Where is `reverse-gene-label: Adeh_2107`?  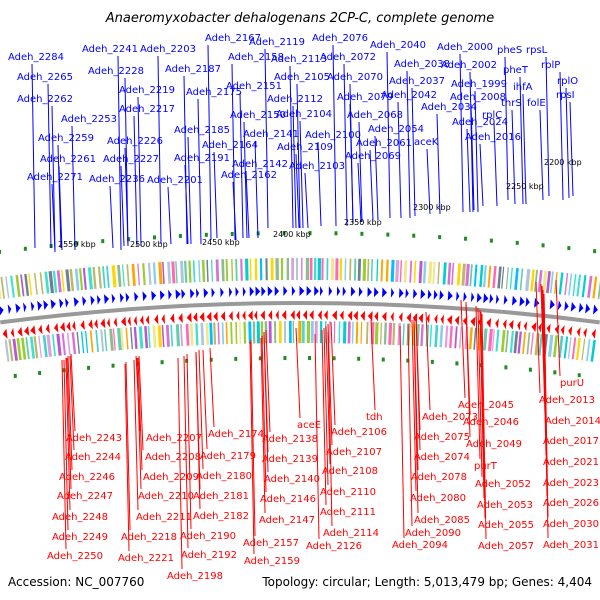 reverse-gene-label: Adeh_2107 is located at coordinates (354, 452).